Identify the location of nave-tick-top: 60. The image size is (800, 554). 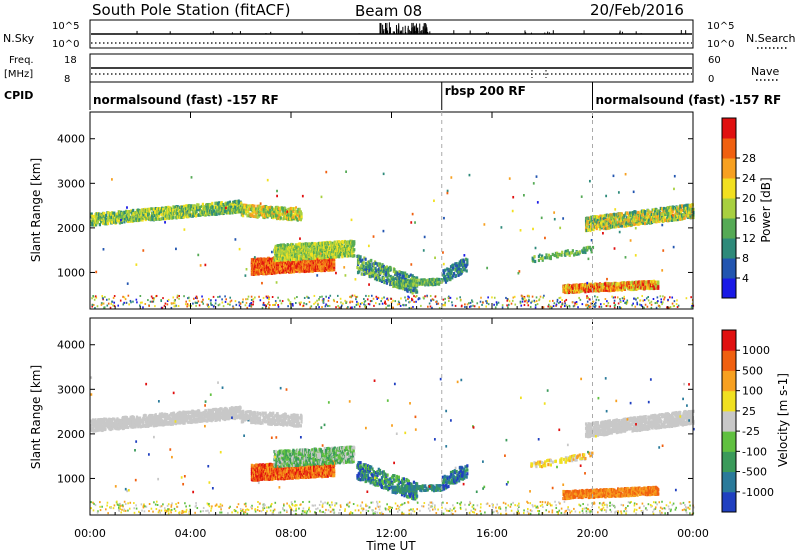
(714, 60).